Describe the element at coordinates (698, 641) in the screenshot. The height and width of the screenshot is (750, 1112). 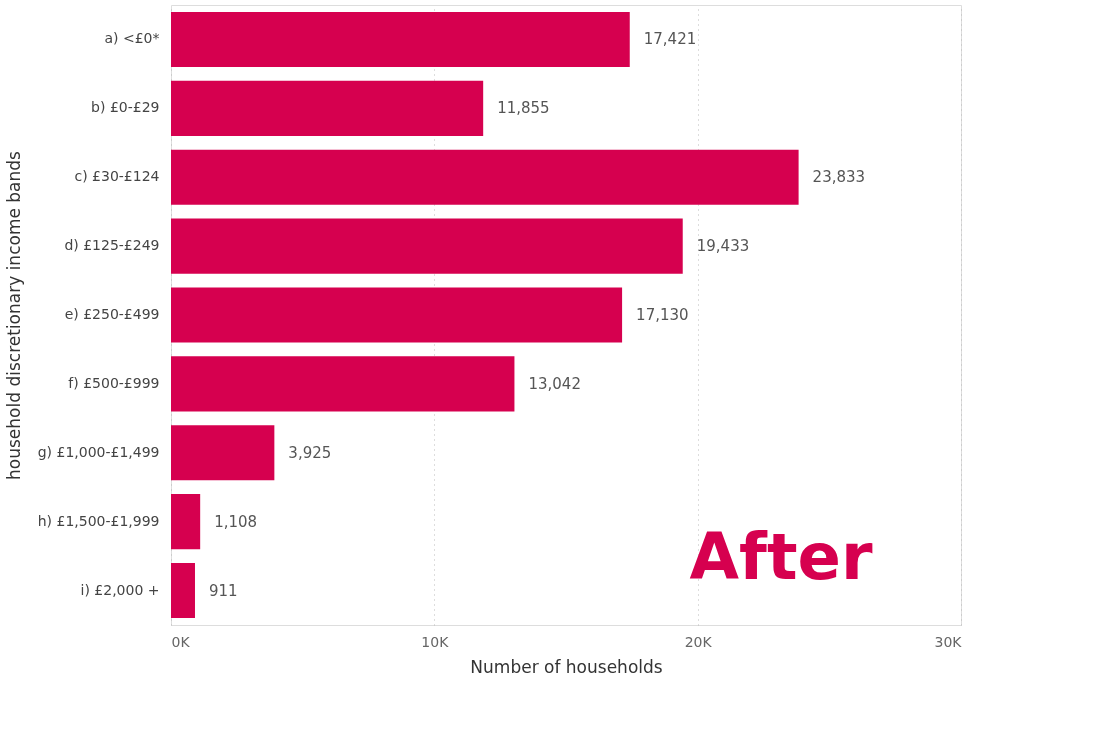
I see `x-tick-label: 20K` at that location.